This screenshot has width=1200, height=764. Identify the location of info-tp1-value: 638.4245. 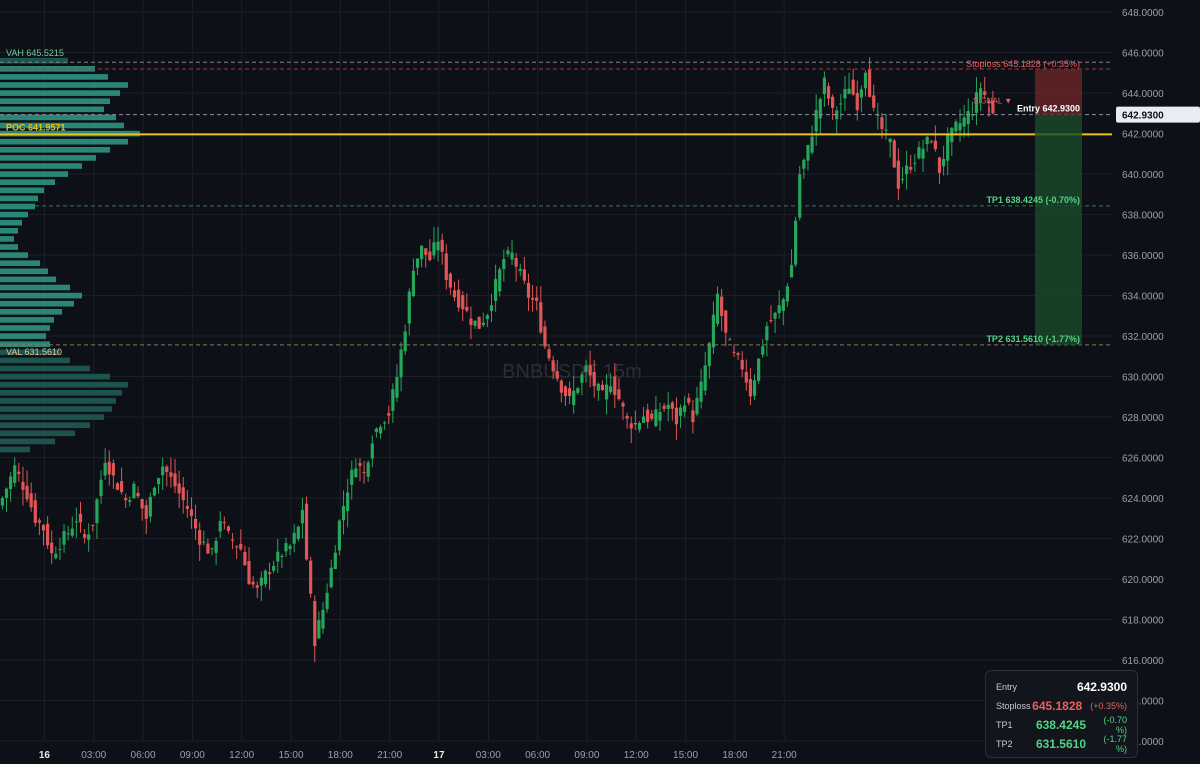
(1060, 724).